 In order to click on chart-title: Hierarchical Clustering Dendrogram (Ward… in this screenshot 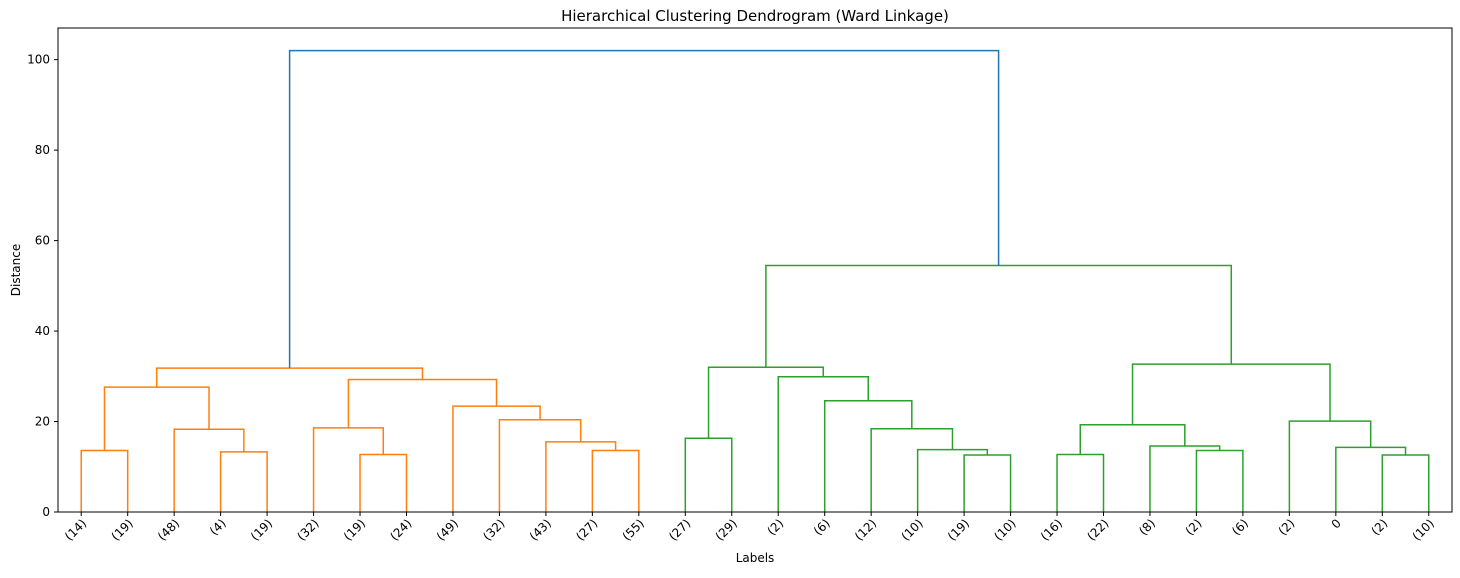, I will do `click(755, 16)`.